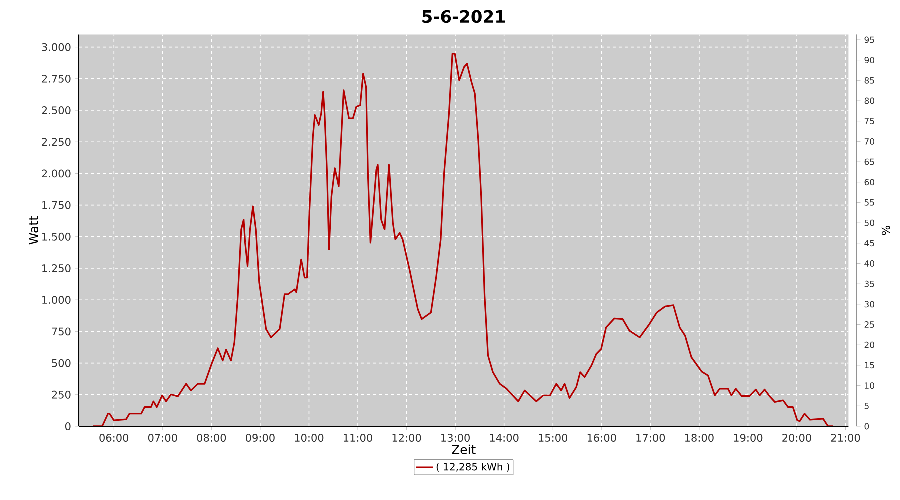 The image size is (900, 500). Describe the element at coordinates (869, 243) in the screenshot. I see `y2-tick-label: 45` at that location.